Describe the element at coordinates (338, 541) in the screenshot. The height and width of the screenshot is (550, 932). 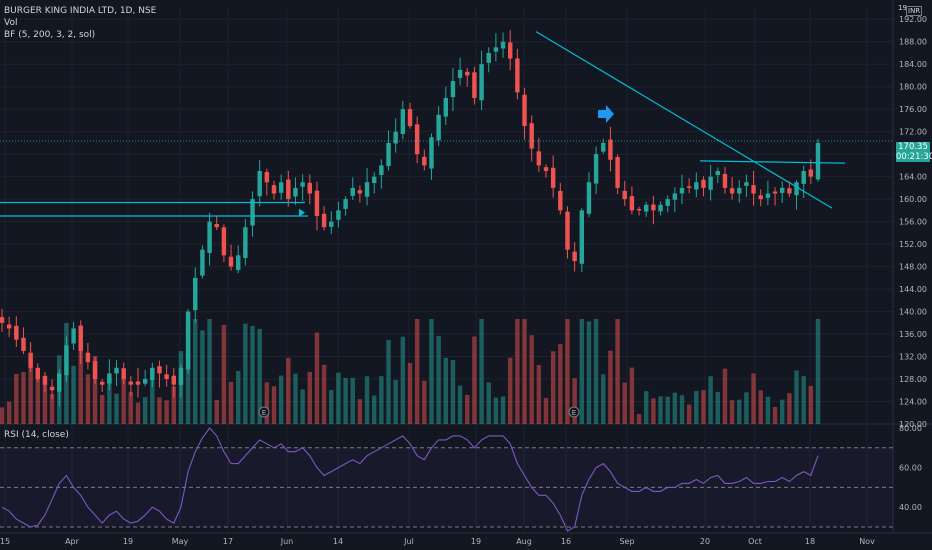
I see `time-tick-label: 14` at that location.